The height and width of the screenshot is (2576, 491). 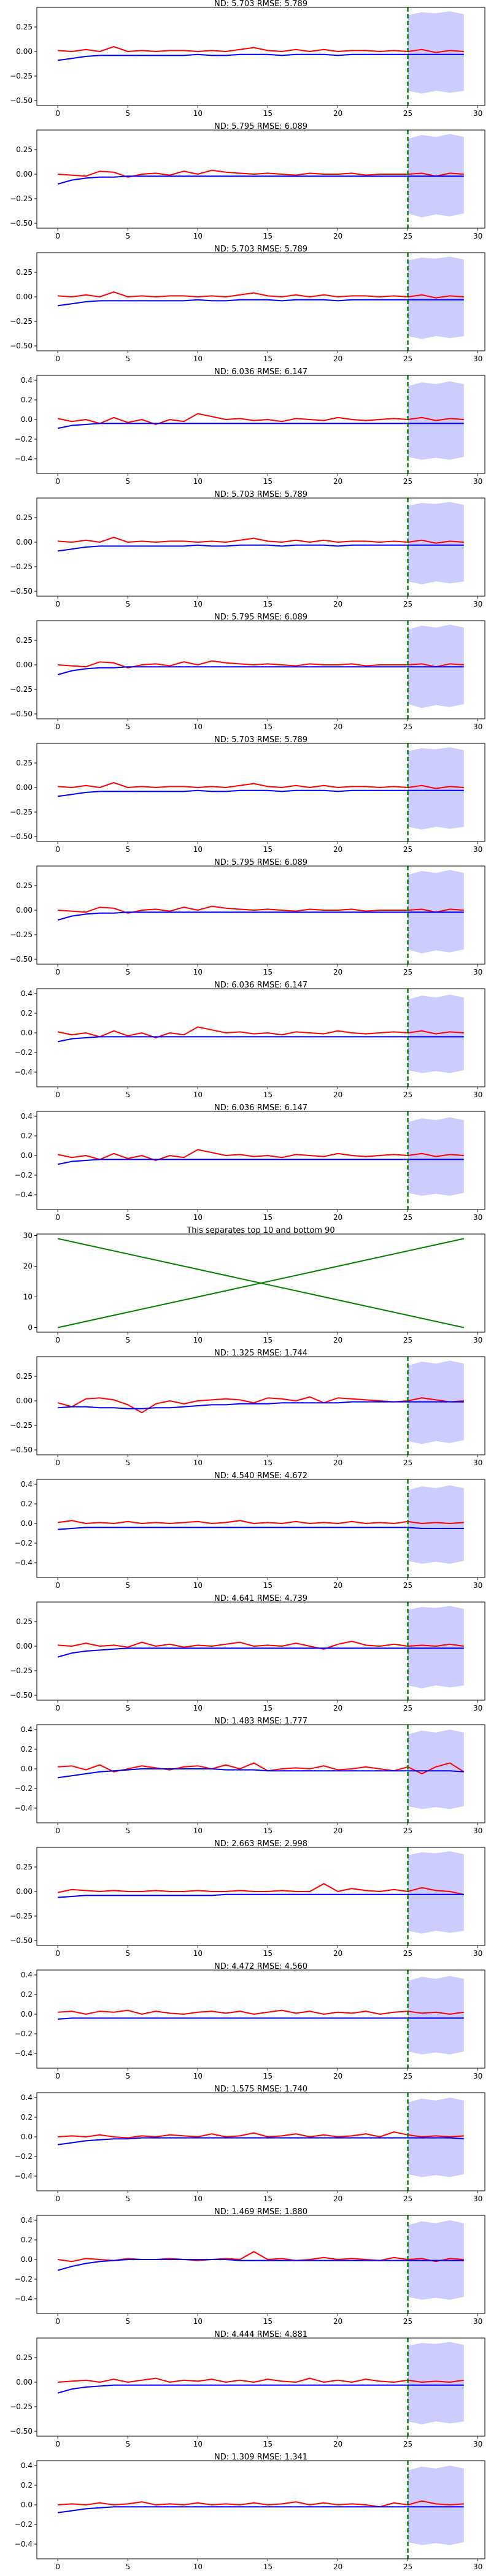 I want to click on y-tick-label: −0.2, so click(x=24, y=1175).